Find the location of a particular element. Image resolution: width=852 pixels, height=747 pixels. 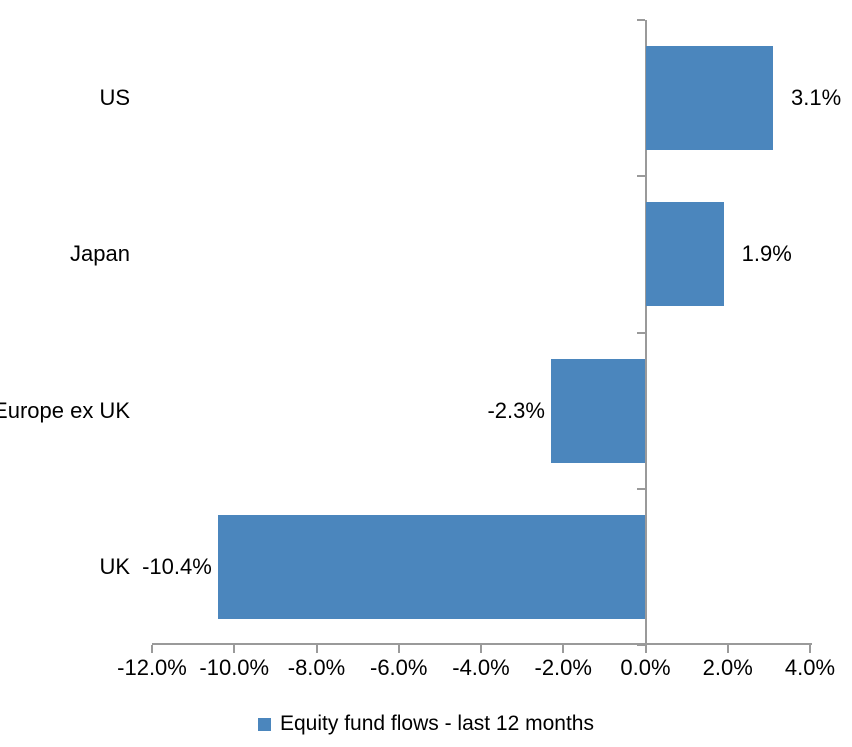

x-tick-label: -8.0% is located at coordinates (316, 667).